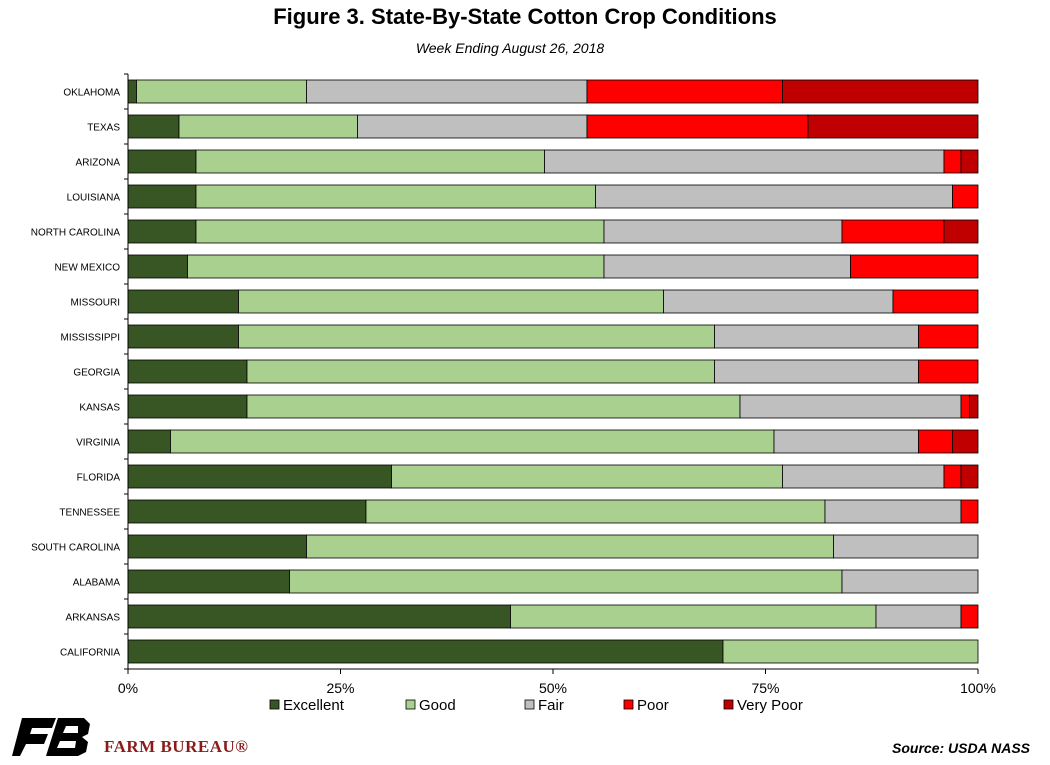 The image size is (1050, 765). What do you see at coordinates (863, 476) in the screenshot?
I see `bar-fair-florida` at bounding box center [863, 476].